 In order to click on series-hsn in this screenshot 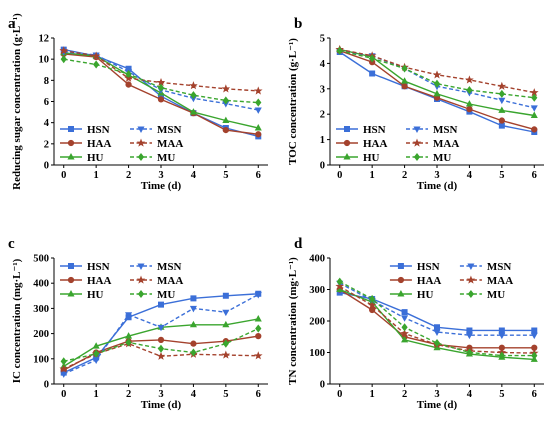, I will do `click(437, 311)`.